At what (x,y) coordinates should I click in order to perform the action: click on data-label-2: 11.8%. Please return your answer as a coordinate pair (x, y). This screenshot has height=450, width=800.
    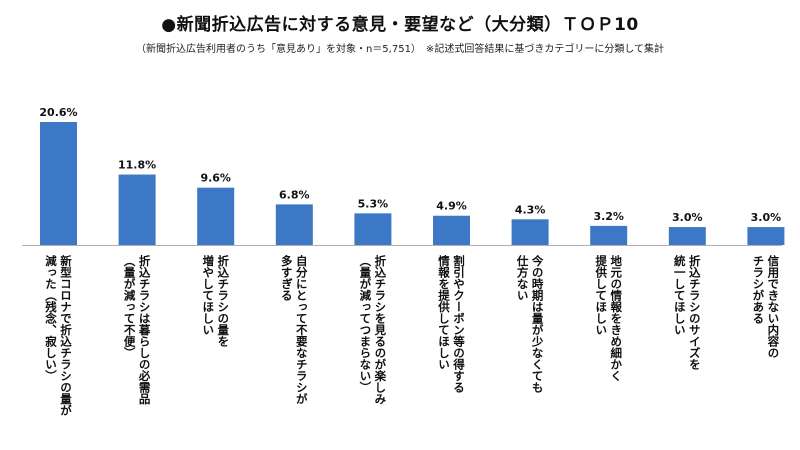
    Looking at the image, I should click on (137, 165).